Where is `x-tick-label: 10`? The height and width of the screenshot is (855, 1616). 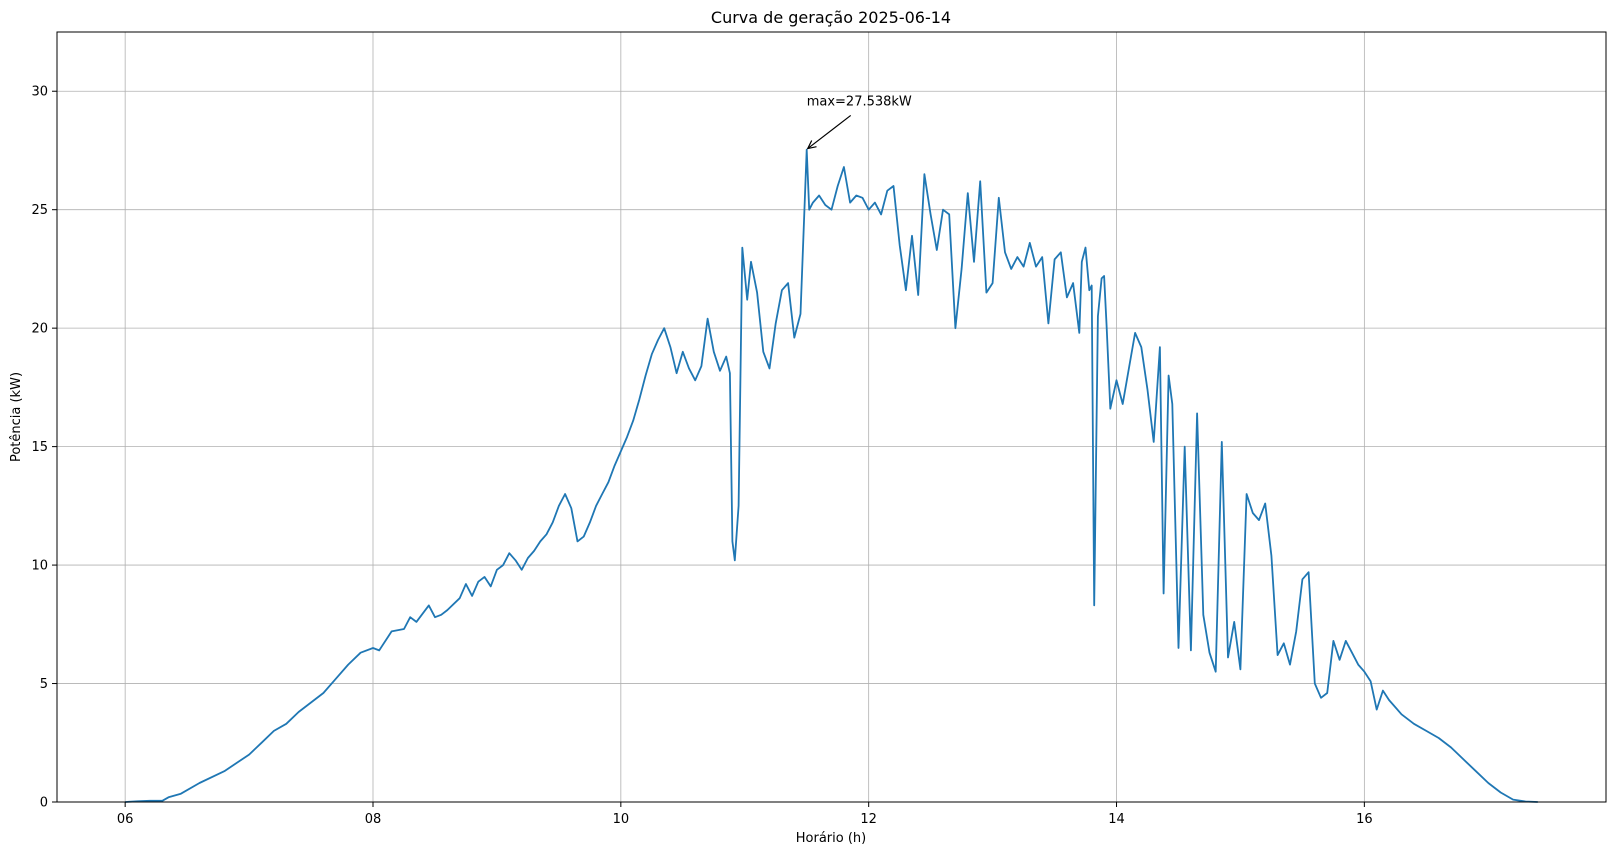 x-tick-label: 10 is located at coordinates (621, 819).